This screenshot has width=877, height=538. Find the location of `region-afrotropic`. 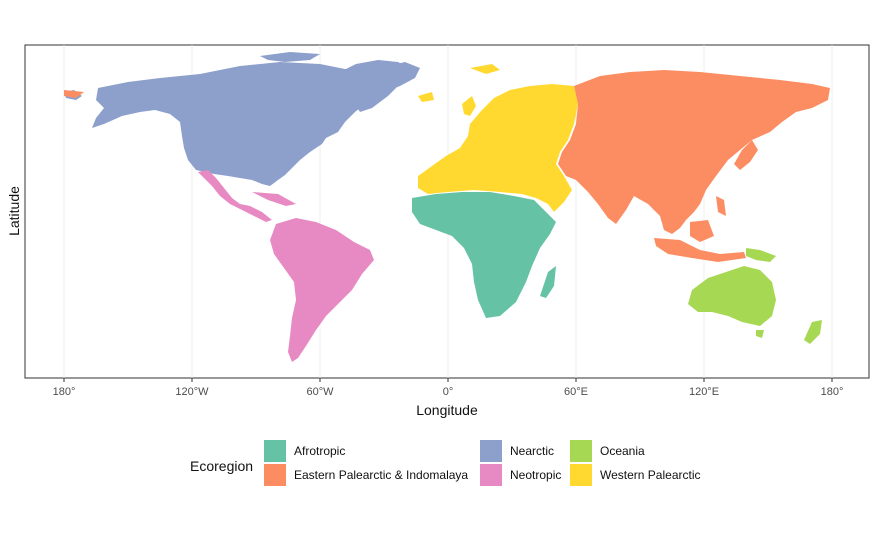

region-afrotropic is located at coordinates (484, 255).